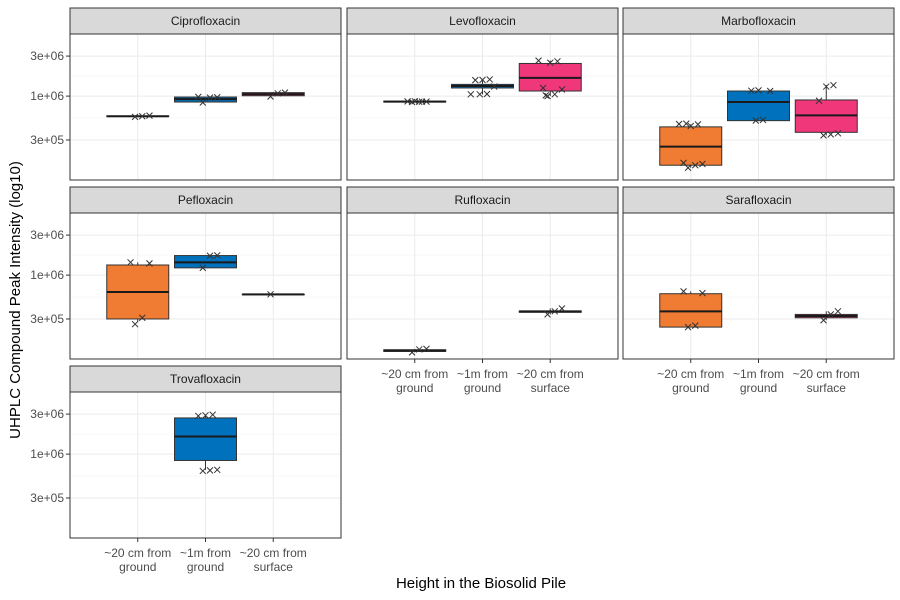 The width and height of the screenshot is (900, 600). I want to click on box-marbofloxacin-cat0, so click(691, 146).